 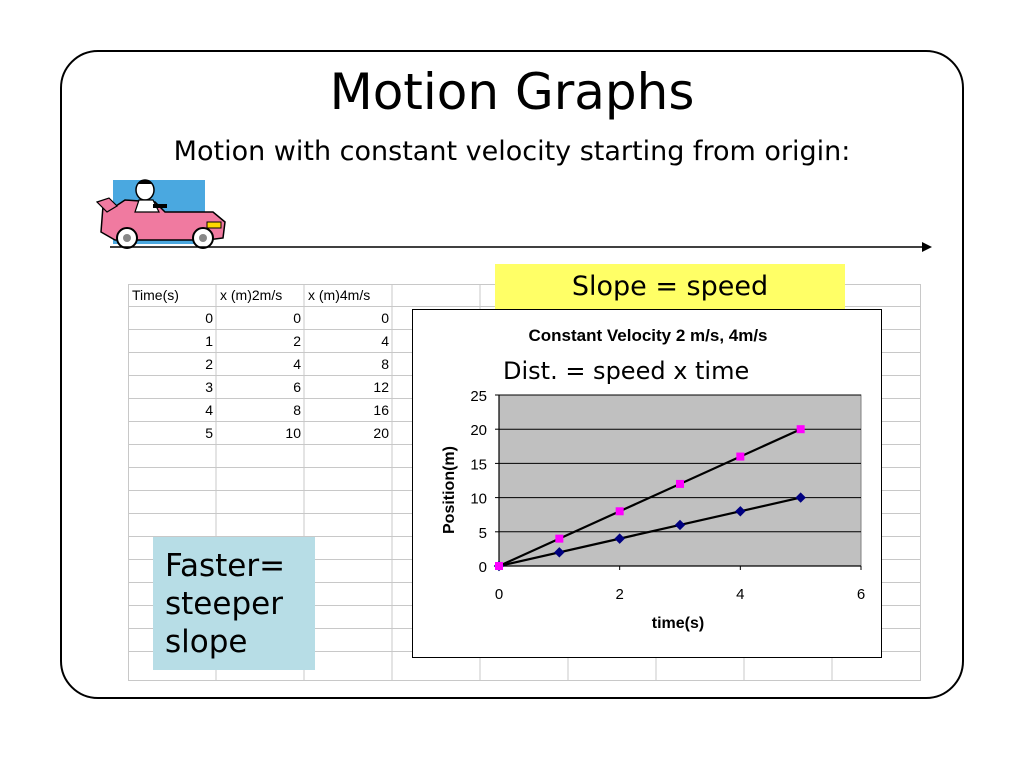 I want to click on x-axis-label: time(s), so click(x=678, y=623).